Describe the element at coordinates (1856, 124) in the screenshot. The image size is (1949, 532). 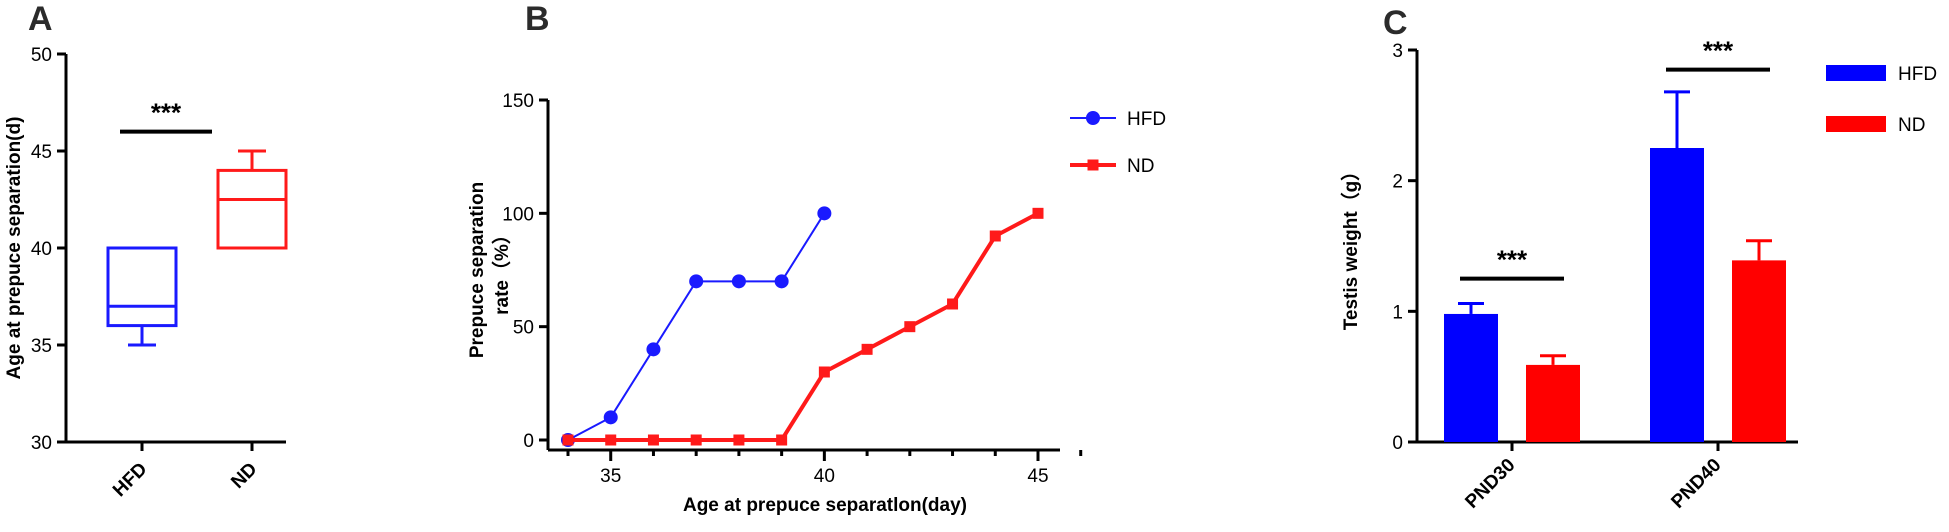
I see `legend-swatch-nd` at that location.